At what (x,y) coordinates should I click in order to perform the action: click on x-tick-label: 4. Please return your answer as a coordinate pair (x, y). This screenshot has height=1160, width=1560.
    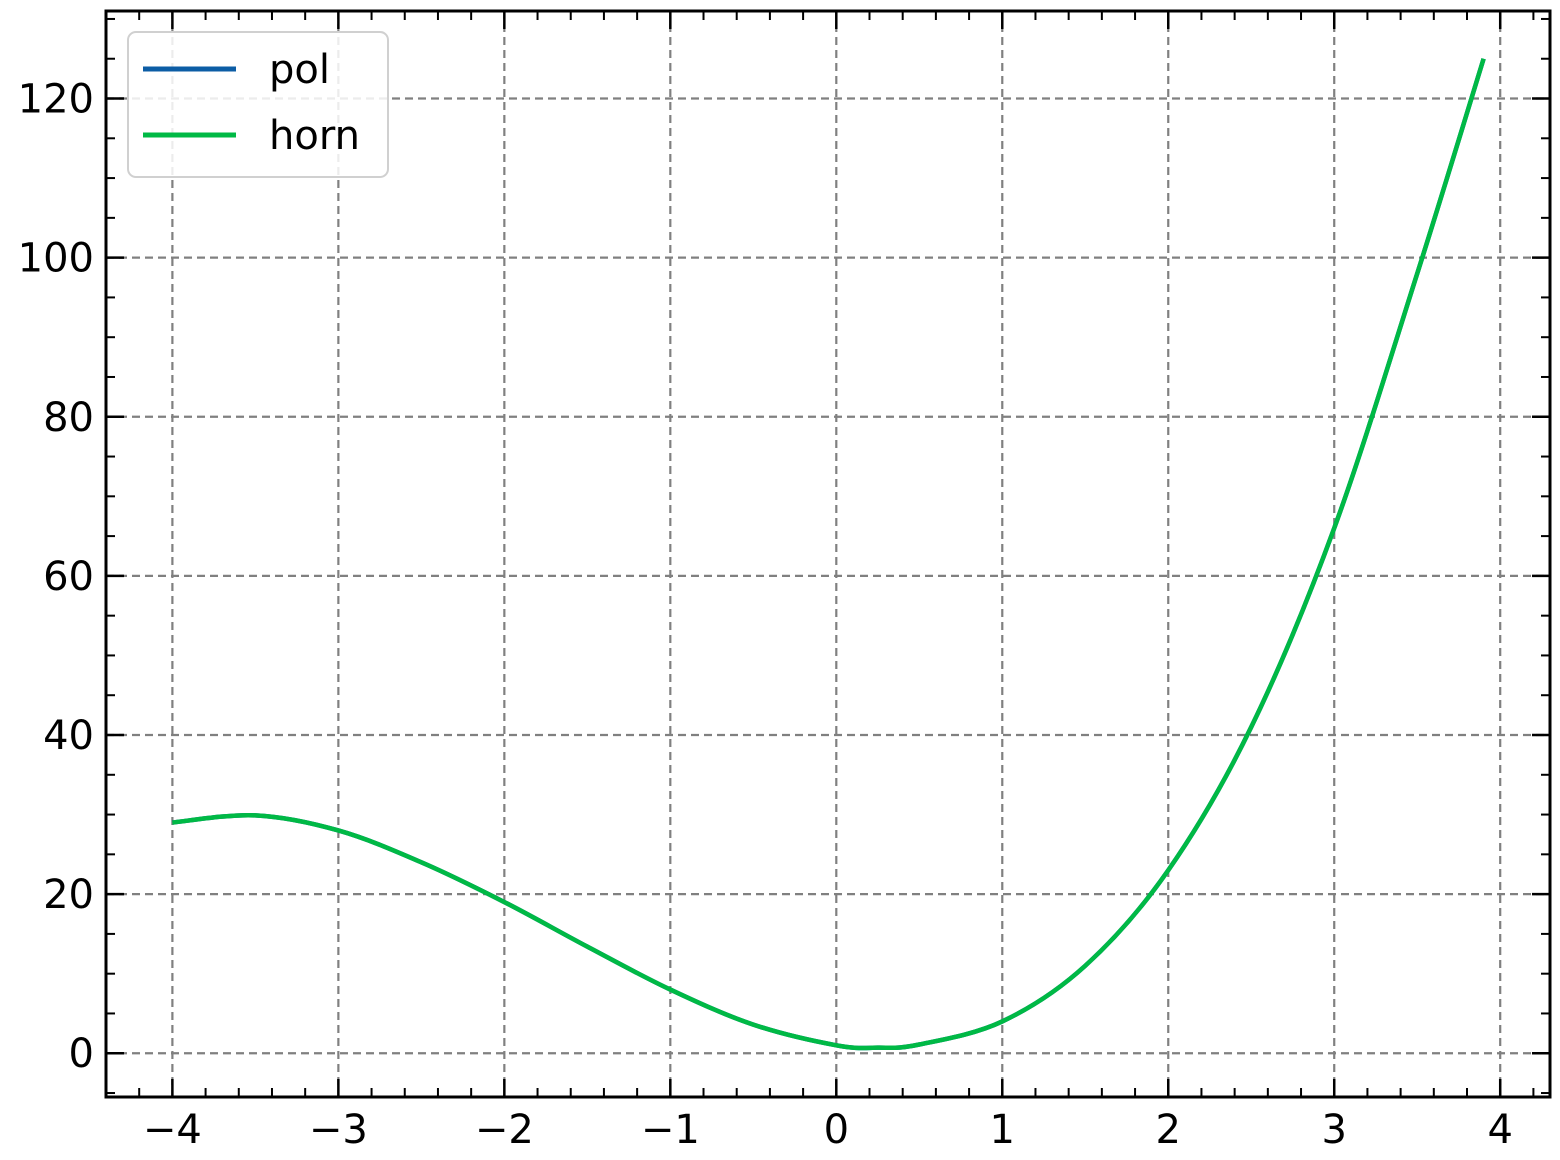
    Looking at the image, I should click on (1499, 1130).